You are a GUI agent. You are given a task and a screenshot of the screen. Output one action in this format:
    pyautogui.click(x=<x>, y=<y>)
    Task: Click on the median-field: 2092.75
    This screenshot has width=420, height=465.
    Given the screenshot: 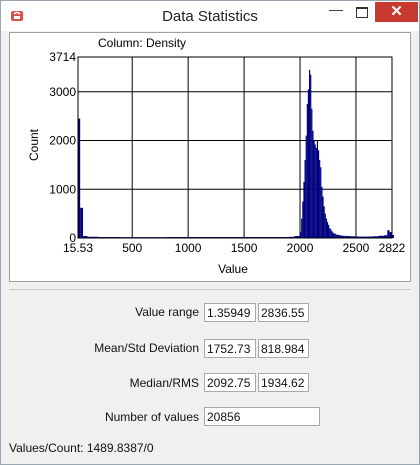 What is the action you would take?
    pyautogui.click(x=230, y=382)
    